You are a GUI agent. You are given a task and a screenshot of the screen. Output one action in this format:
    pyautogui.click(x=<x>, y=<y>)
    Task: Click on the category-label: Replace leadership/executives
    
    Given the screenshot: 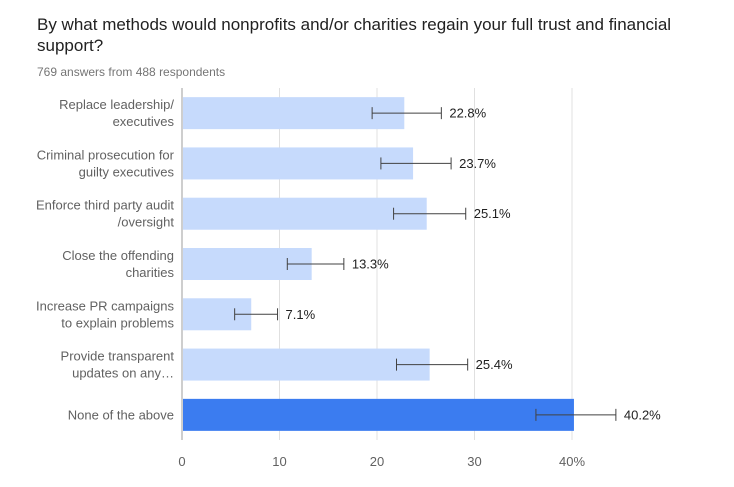 What is the action you would take?
    pyautogui.click(x=116, y=113)
    